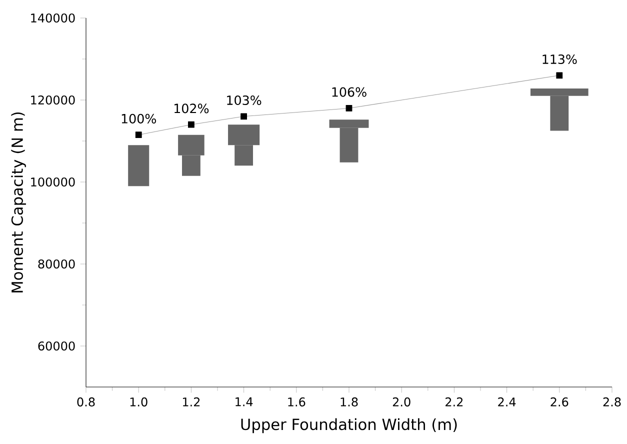 The width and height of the screenshot is (627, 444). I want to click on x-tick-label: 2.0, so click(401, 401).